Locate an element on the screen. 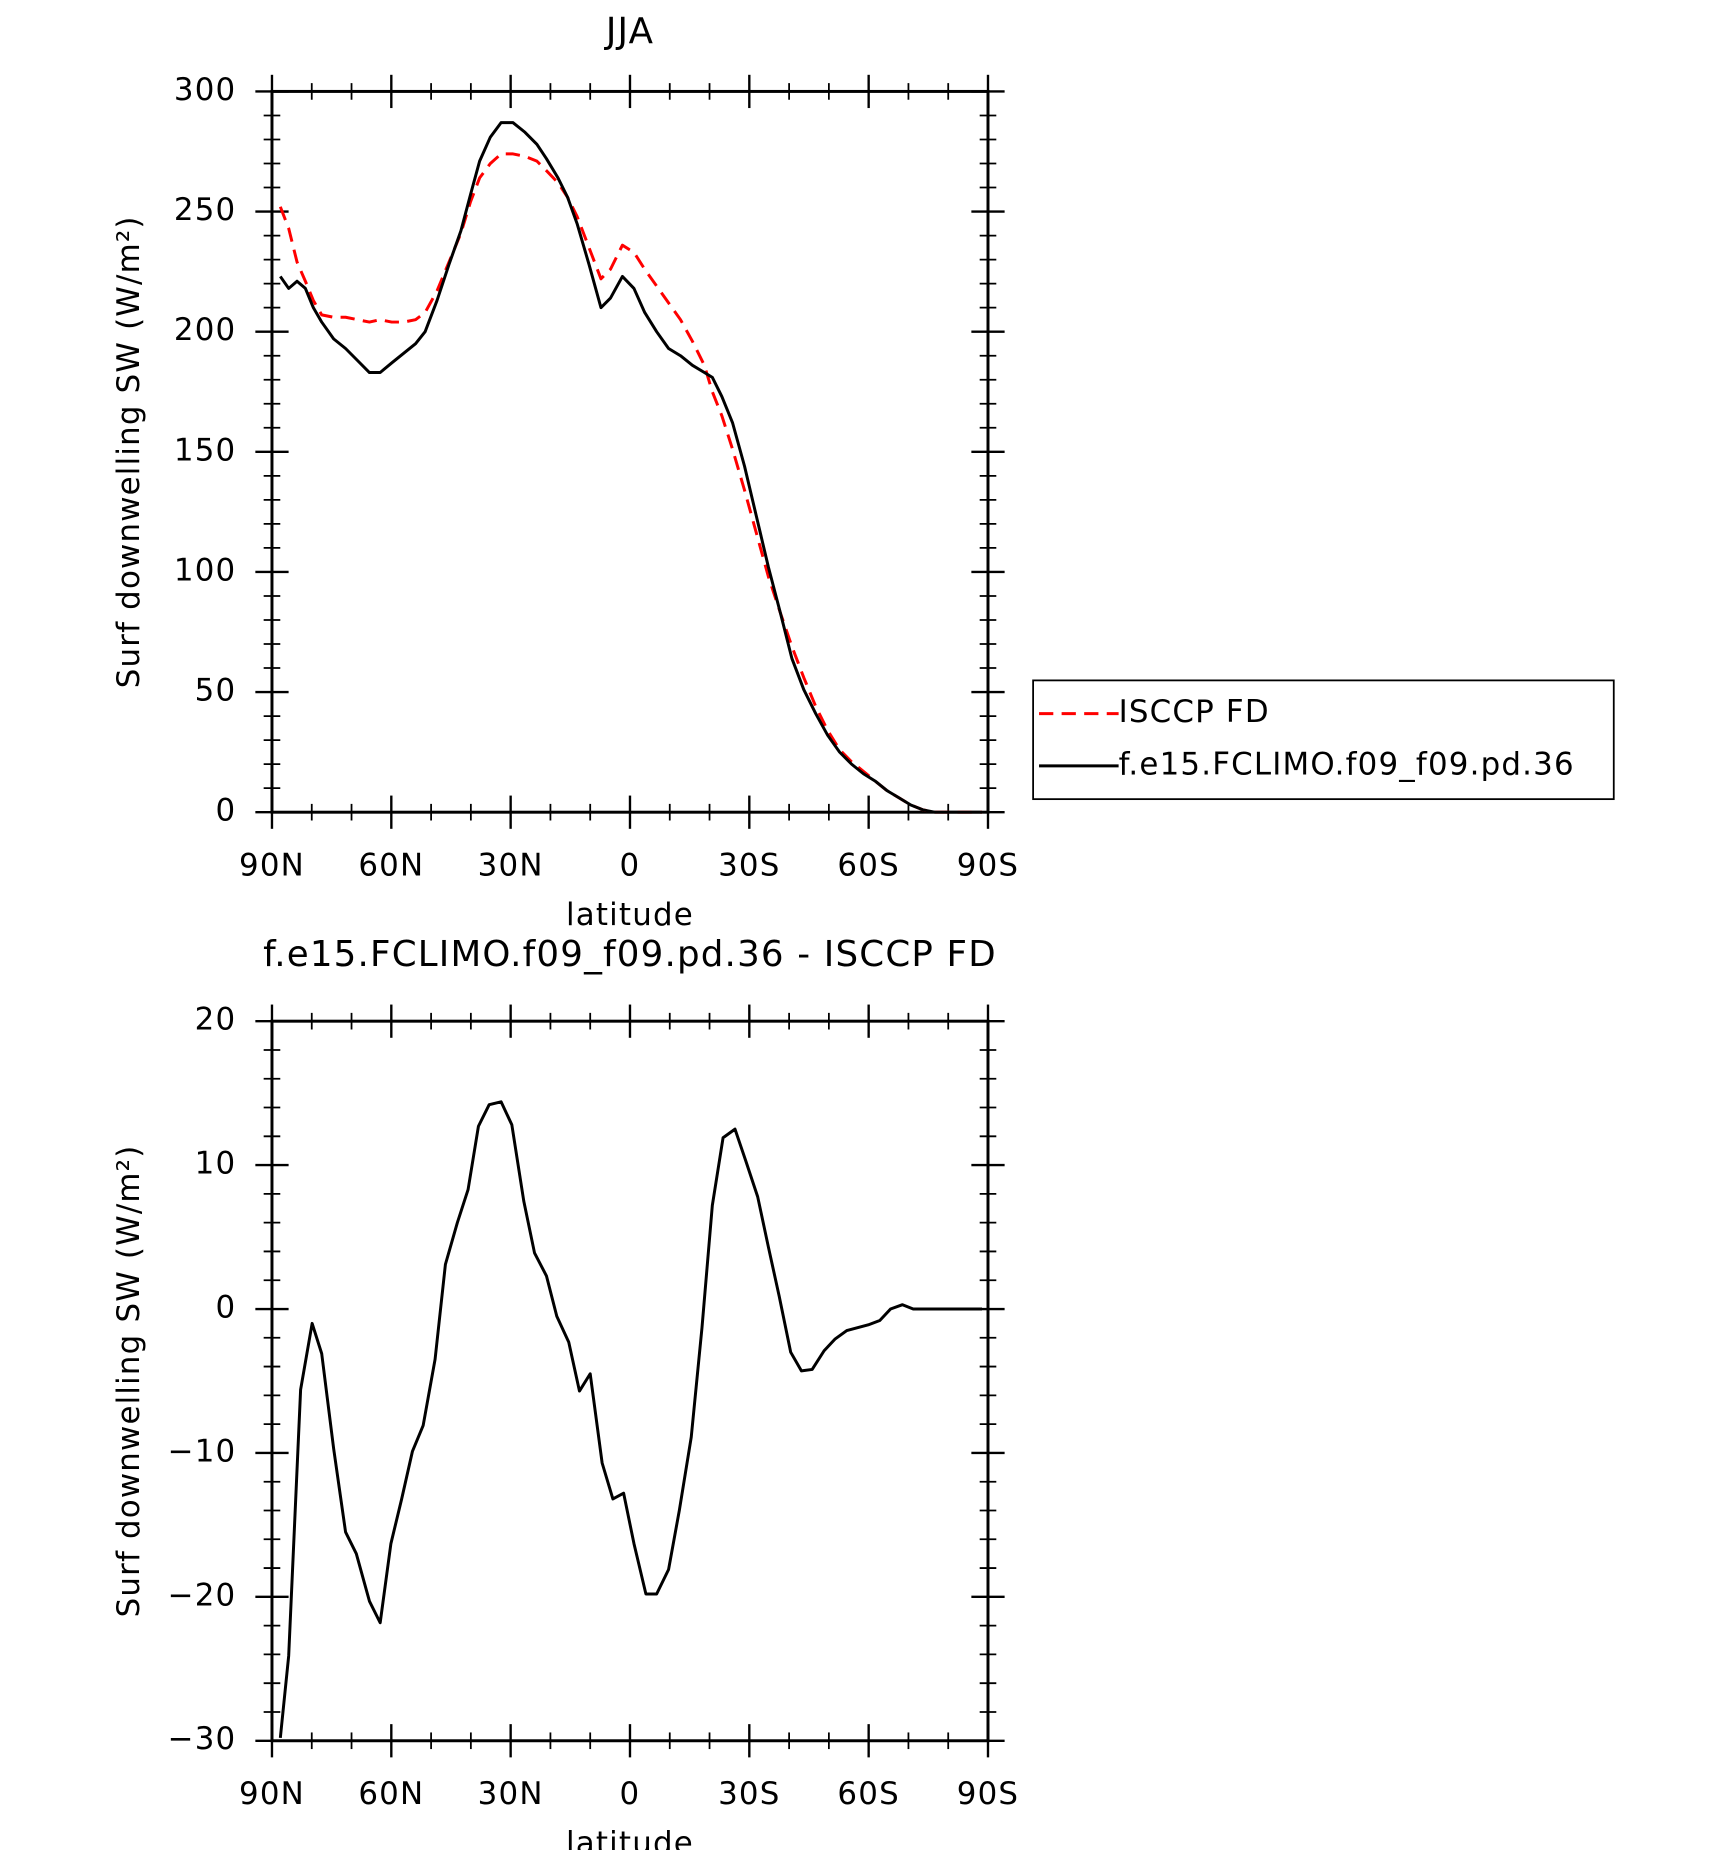 Image resolution: width=1710 pixels, height=1850 pixels. legend: ISCCP FD f.e15.FCLIMO.f09_f09.pd.36 is located at coordinates (1323, 740).